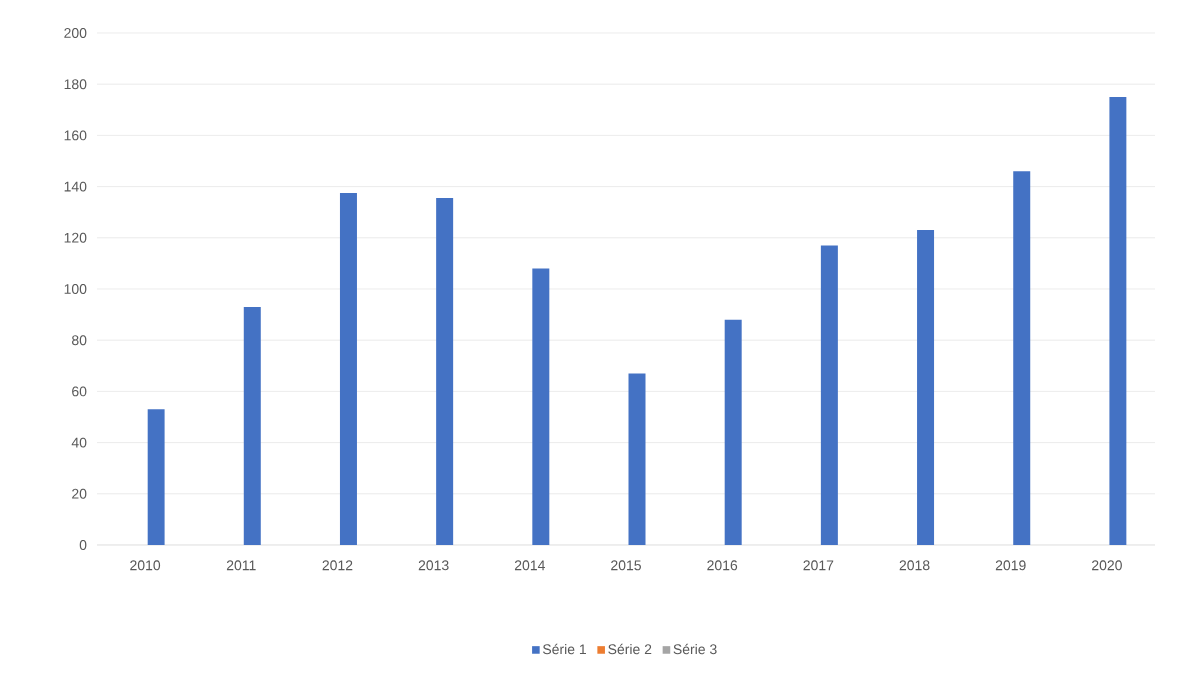  Describe the element at coordinates (75, 84) in the screenshot. I see `y-tick-label: 180` at that location.